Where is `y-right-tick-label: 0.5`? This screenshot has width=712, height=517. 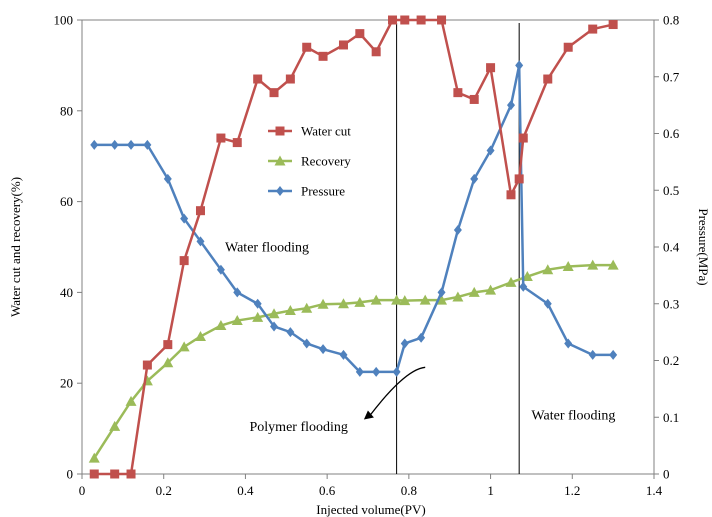 y-right-tick-label: 0.5 is located at coordinates (671, 190).